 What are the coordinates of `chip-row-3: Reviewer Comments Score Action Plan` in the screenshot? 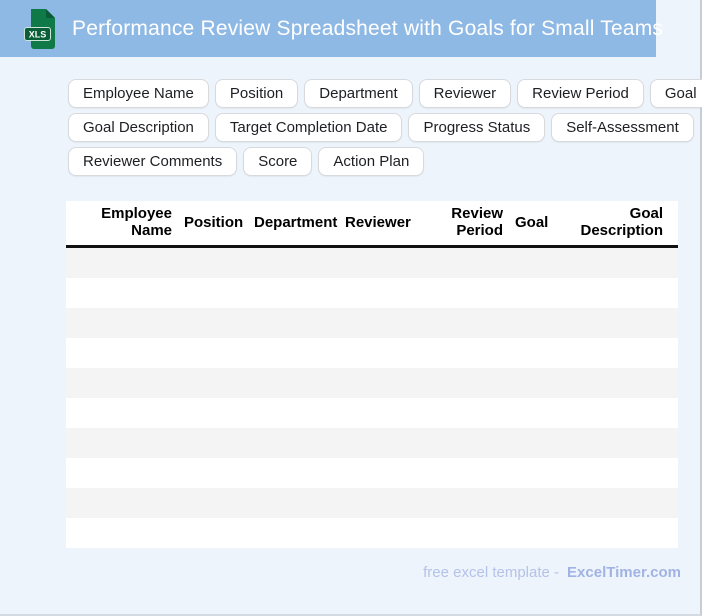 It's located at (384, 161).